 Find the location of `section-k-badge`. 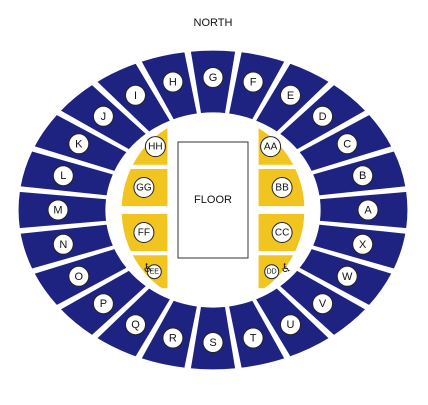

section-k-badge is located at coordinates (79, 144).